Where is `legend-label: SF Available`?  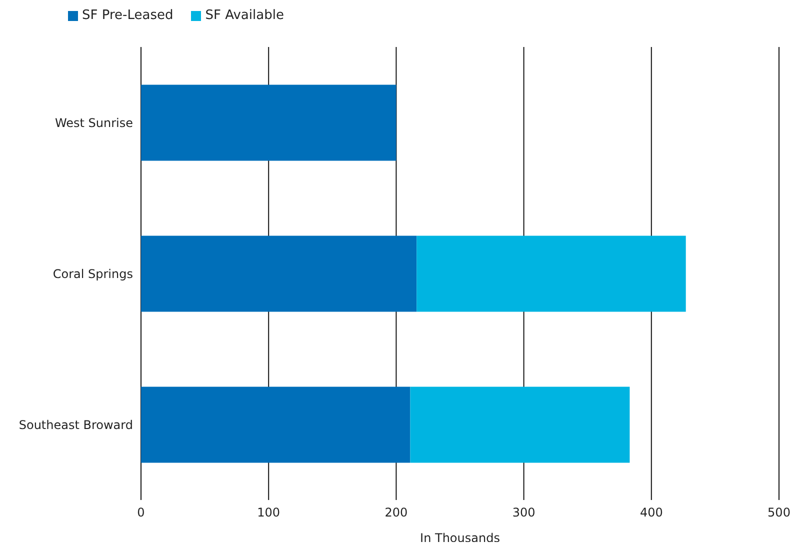
legend-label: SF Available is located at coordinates (244, 15).